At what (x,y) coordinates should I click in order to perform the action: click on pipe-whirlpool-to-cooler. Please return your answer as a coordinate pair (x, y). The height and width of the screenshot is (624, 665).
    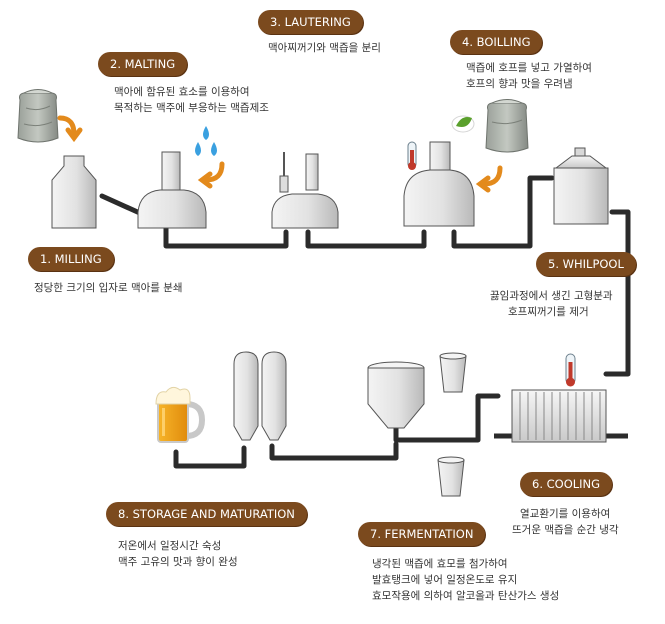
    Looking at the image, I should click on (617, 293).